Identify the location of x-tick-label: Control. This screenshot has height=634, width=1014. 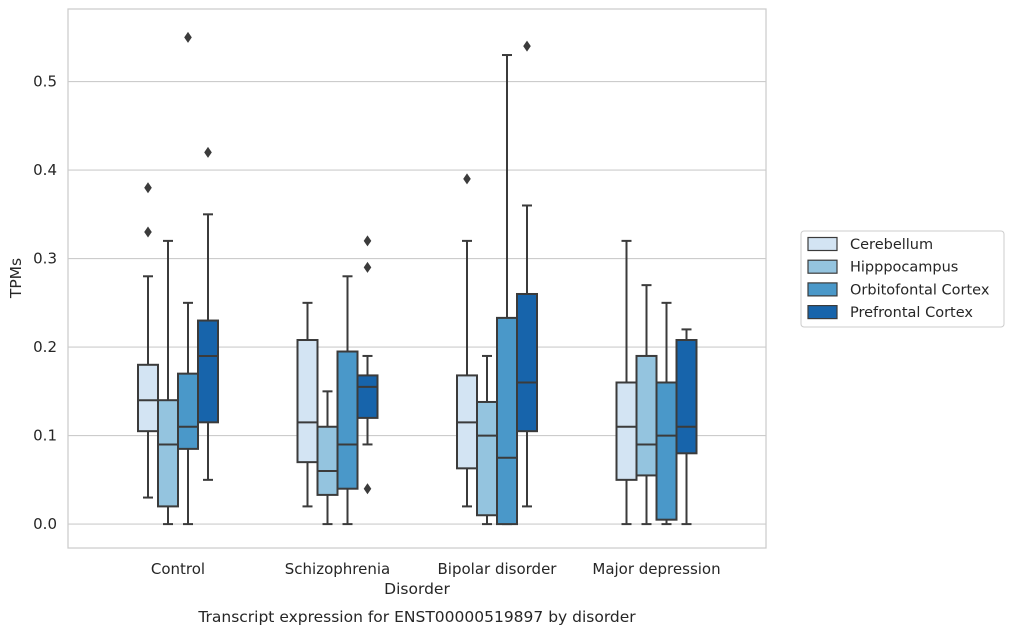
(178, 569).